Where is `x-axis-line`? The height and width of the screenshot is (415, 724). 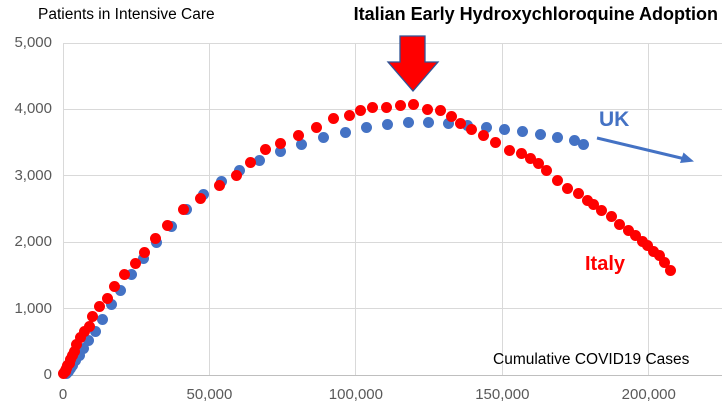 x-axis-line is located at coordinates (392, 375).